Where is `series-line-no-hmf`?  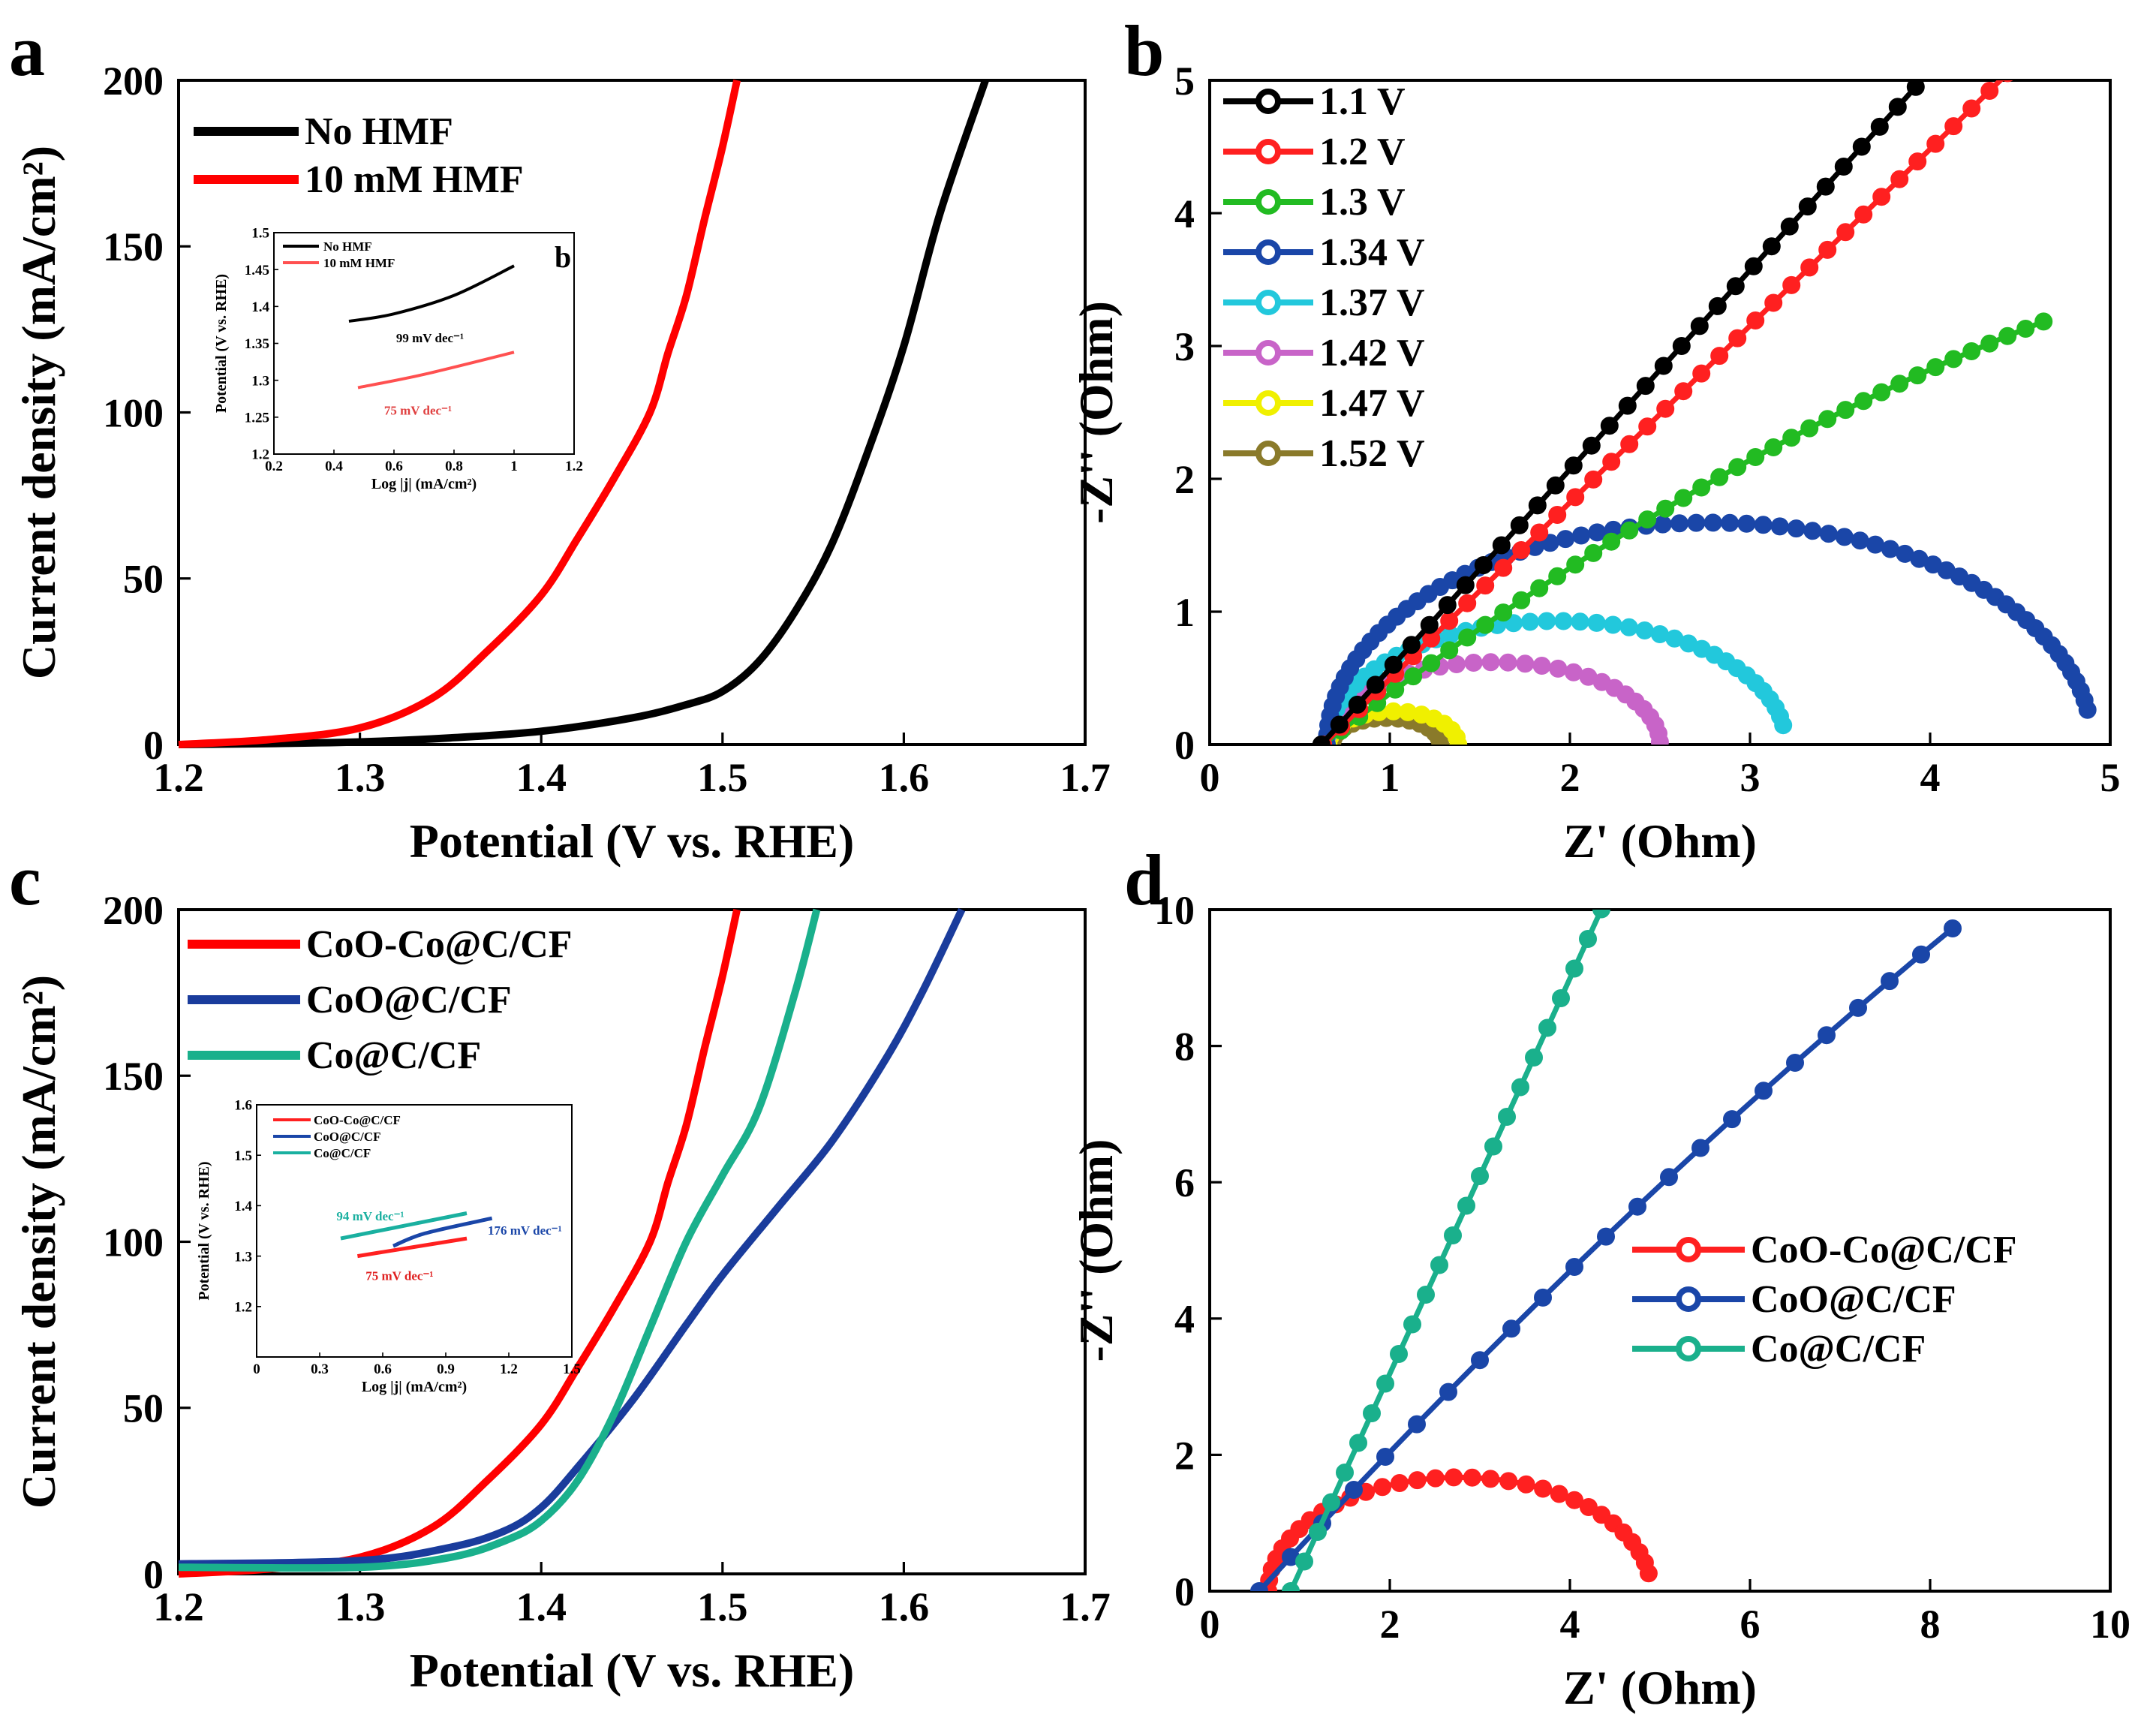
series-line-no-hmf is located at coordinates (583, 414).